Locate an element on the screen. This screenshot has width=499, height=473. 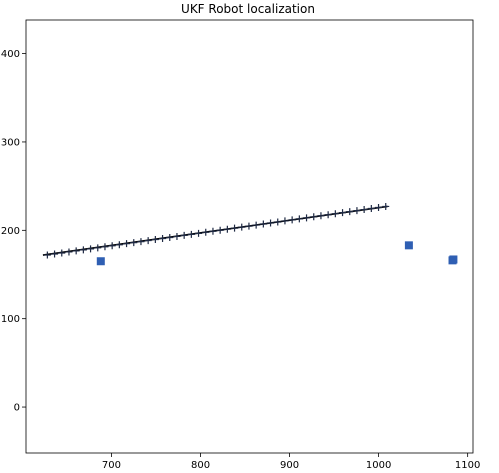
y-tick-label: 400 is located at coordinates (10, 54).